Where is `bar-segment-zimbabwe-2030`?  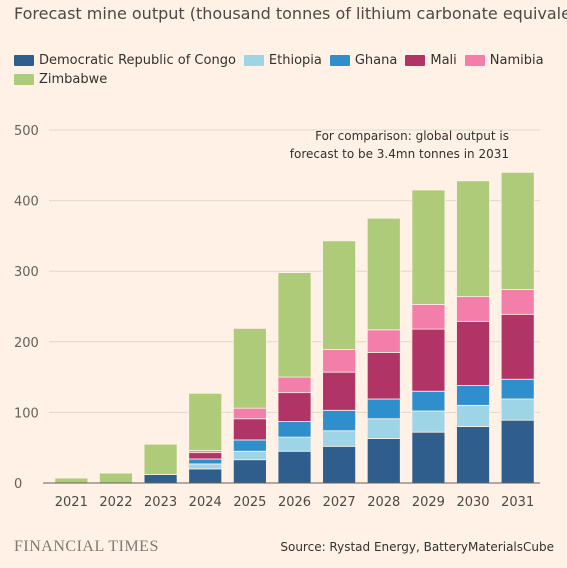 bar-segment-zimbabwe-2030 is located at coordinates (473, 239).